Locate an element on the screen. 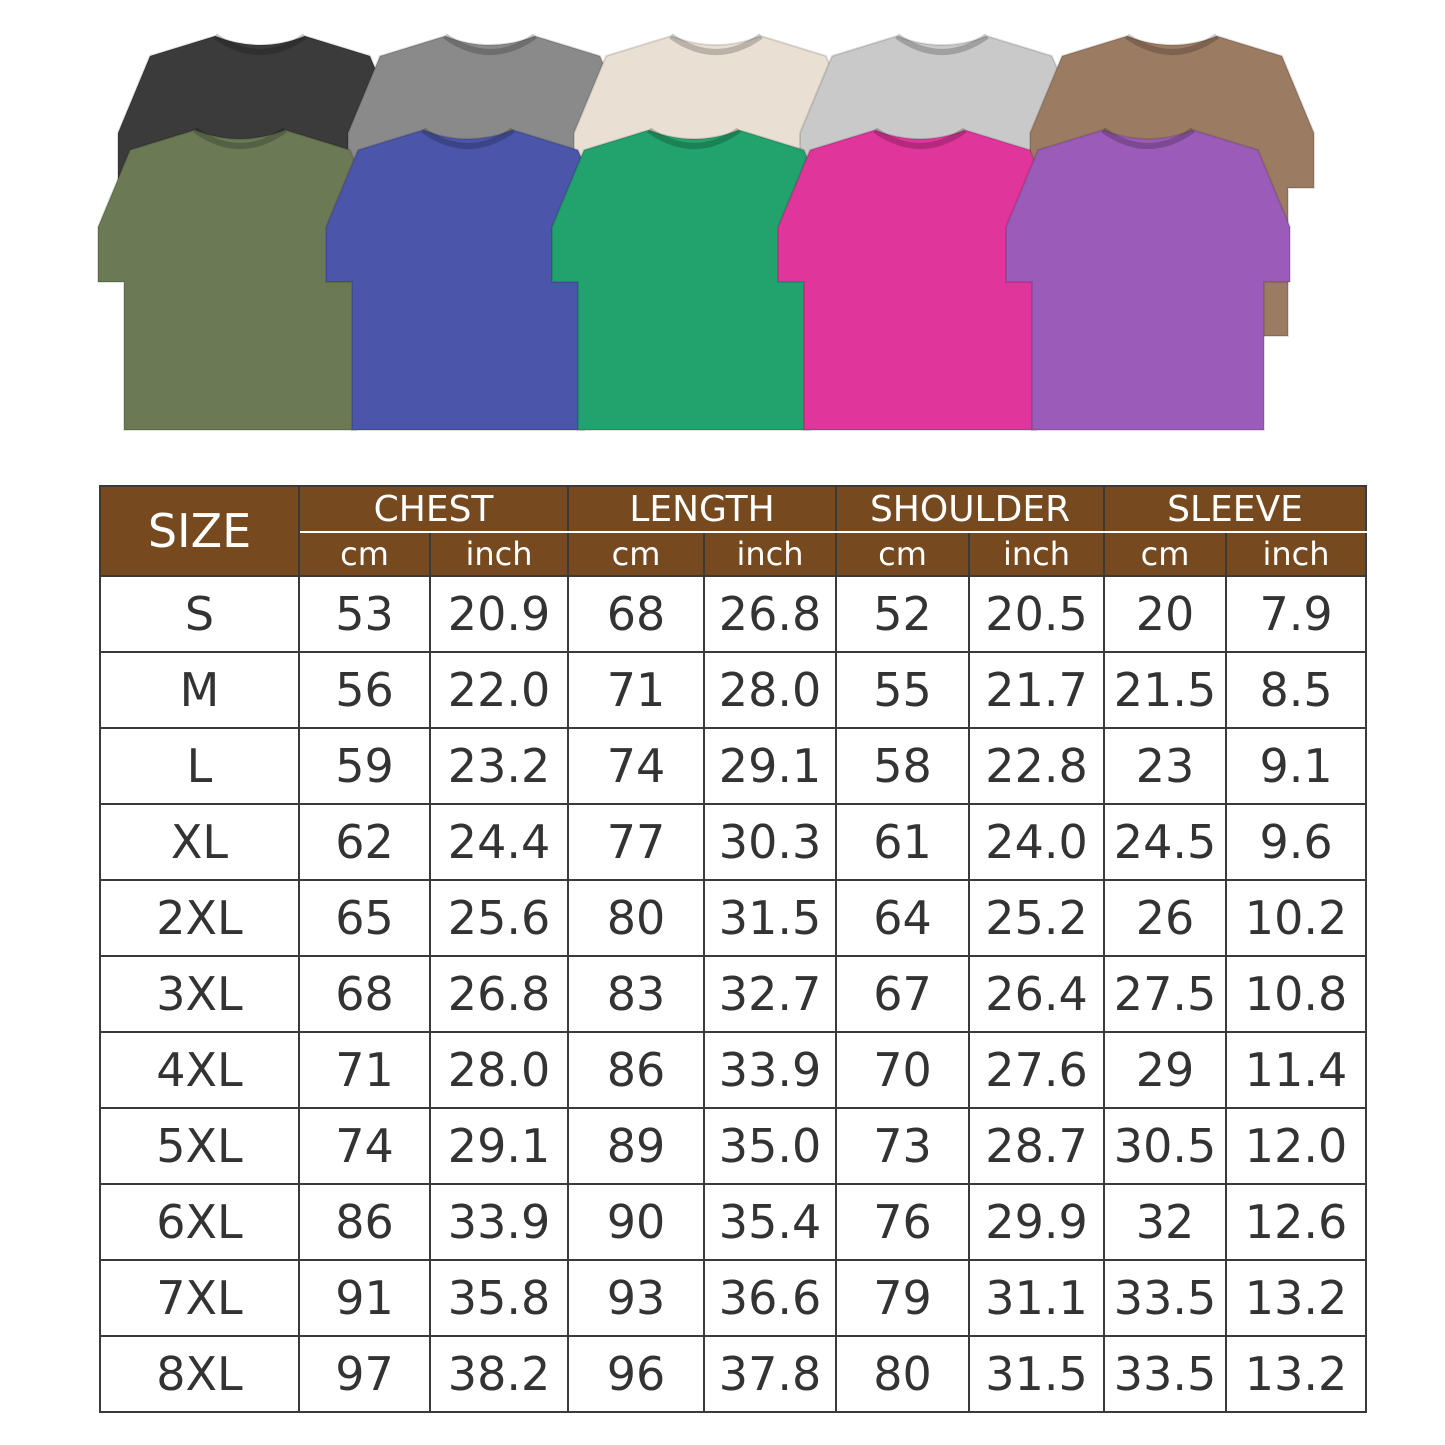 The width and height of the screenshot is (1445, 1445). header-unit-row: cm inch cm inch cm inch cm inch is located at coordinates (734, 554).